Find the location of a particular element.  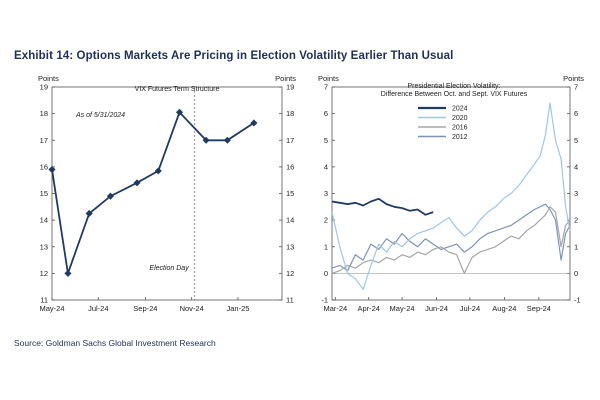

vix-ytick-label-right: 13 is located at coordinates (290, 246).